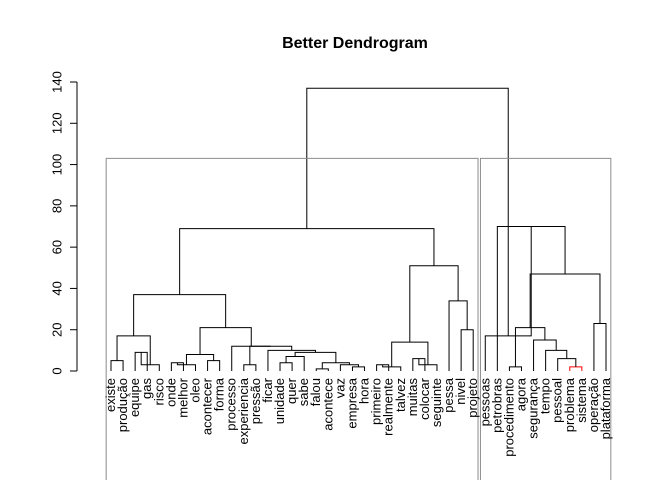 This screenshot has height=480, width=672. I want to click on leaf-label: pessa, so click(448, 394).